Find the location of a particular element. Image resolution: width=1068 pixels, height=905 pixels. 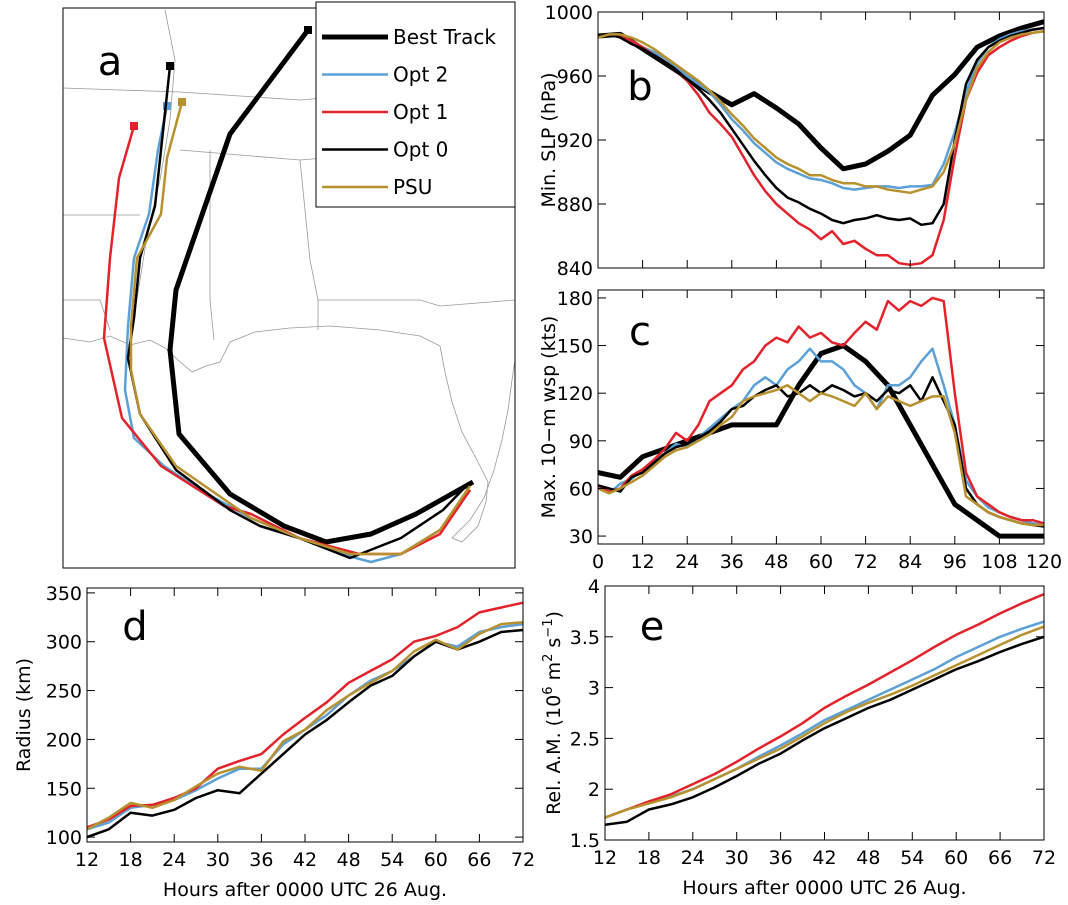

y-tick-label: 200 is located at coordinates (64, 740).